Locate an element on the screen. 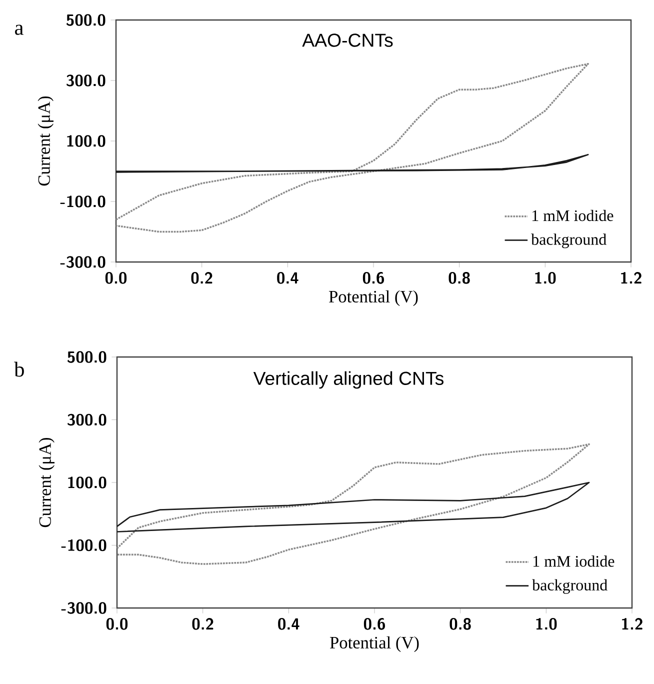 The image size is (654, 684). text: b is located at coordinates (19, 369).